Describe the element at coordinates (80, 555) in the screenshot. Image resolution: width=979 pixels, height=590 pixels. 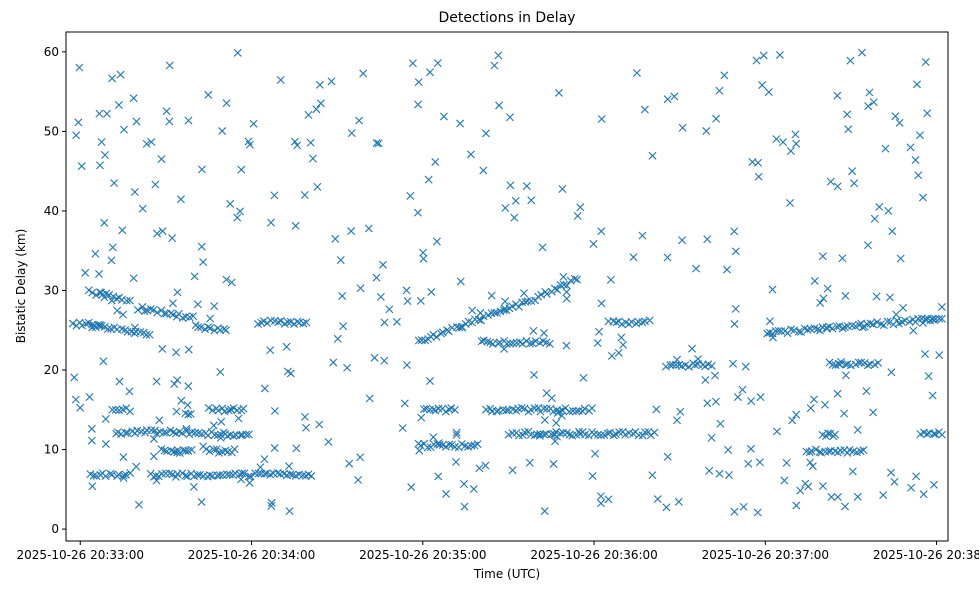
I see `x-tick-label: 2025-10-26 20:33:00` at that location.